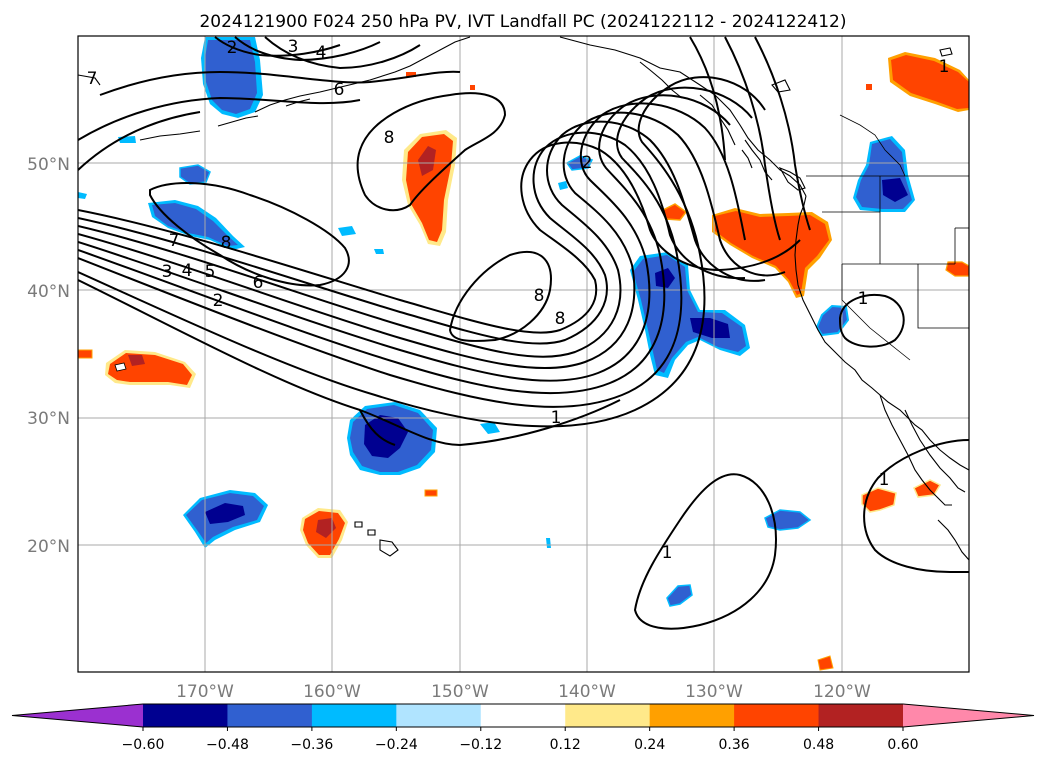  What do you see at coordinates (587, 692) in the screenshot?
I see `lon-tick-label: 140°W` at bounding box center [587, 692].